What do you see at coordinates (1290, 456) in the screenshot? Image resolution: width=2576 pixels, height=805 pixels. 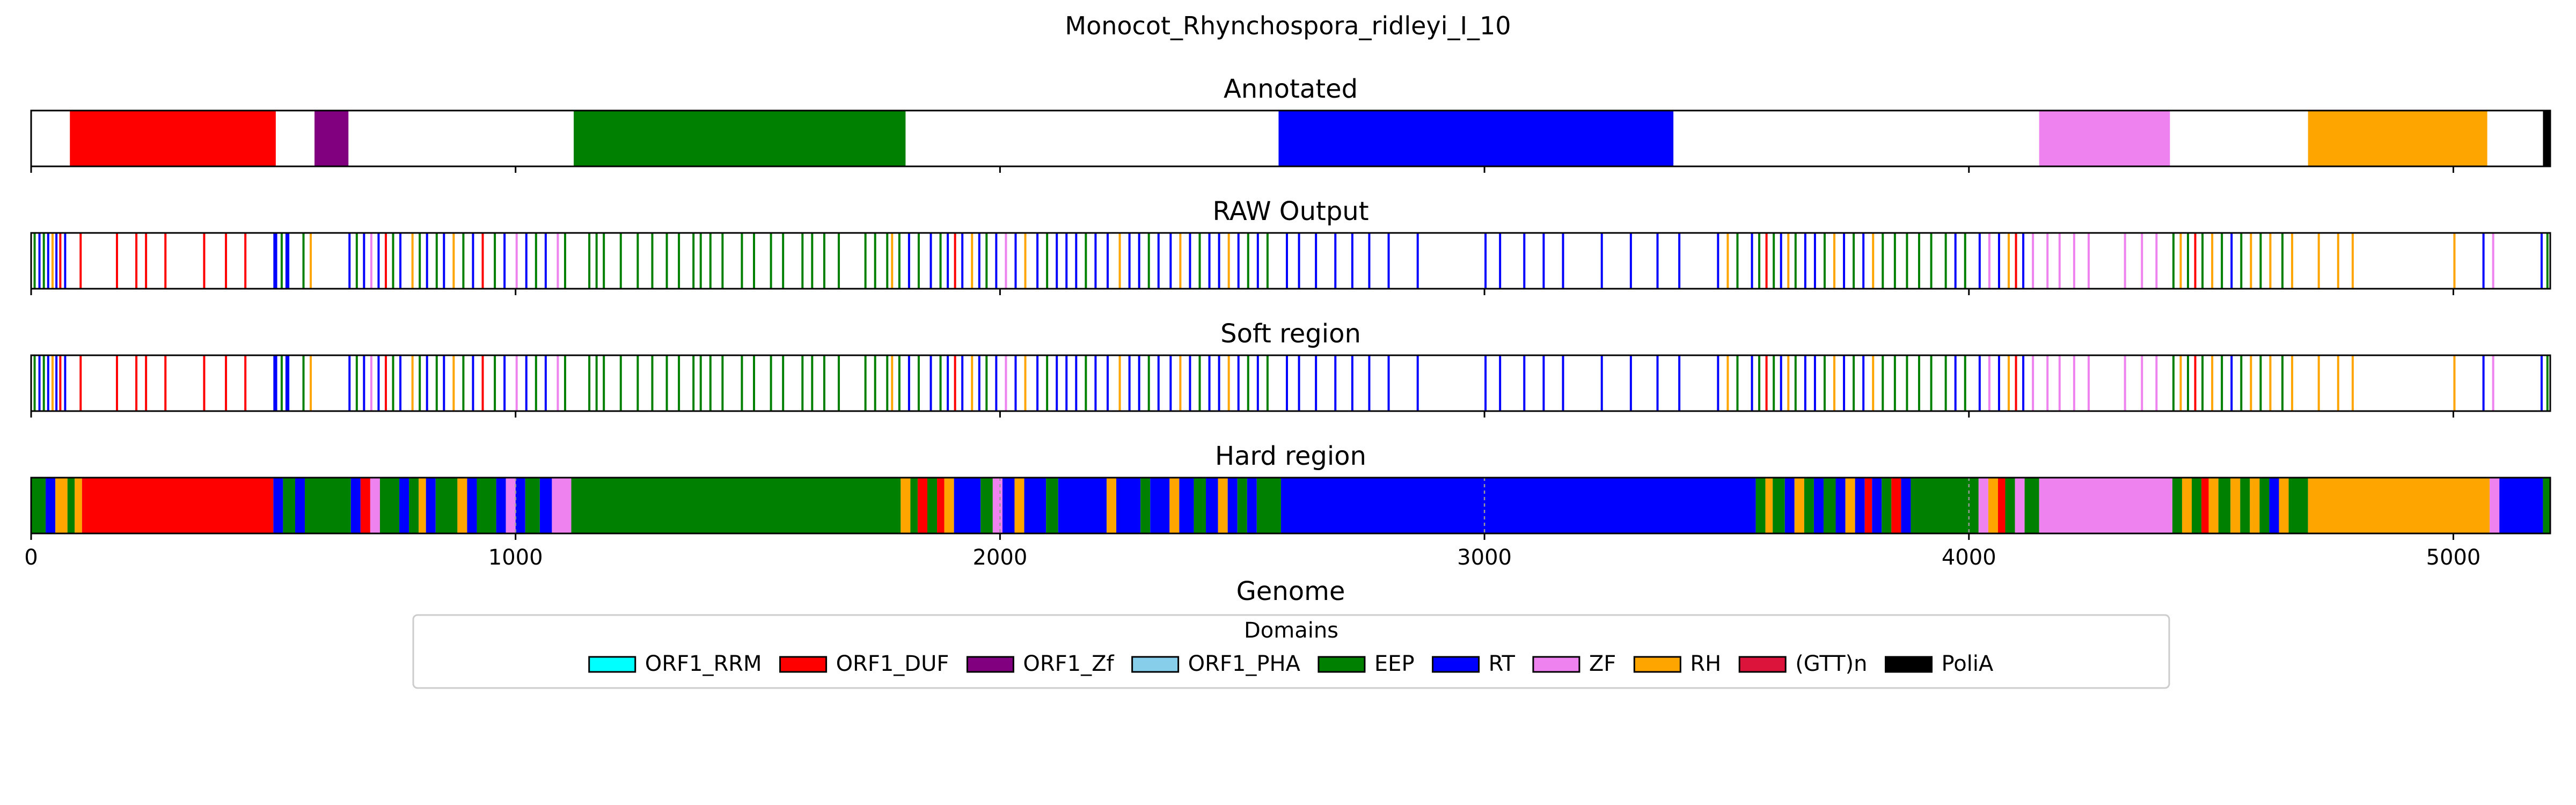 I see `panel-title: Hard region` at bounding box center [1290, 456].